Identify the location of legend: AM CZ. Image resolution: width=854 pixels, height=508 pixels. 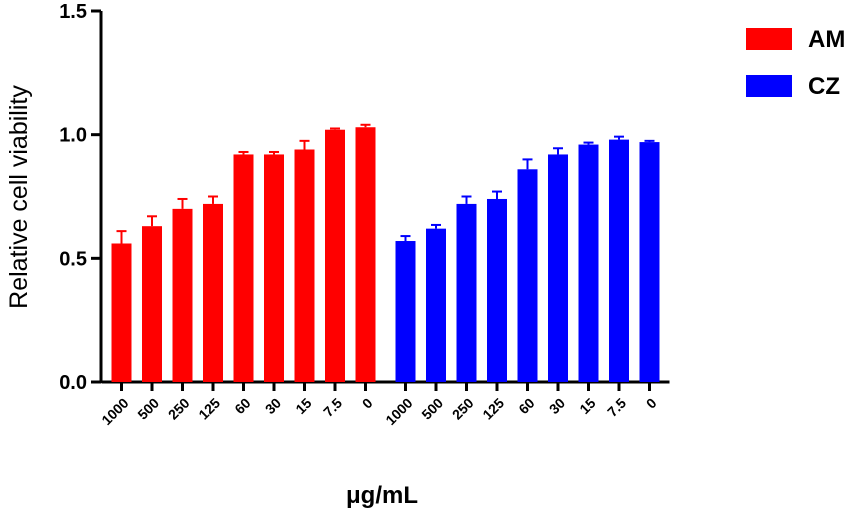
(795, 63).